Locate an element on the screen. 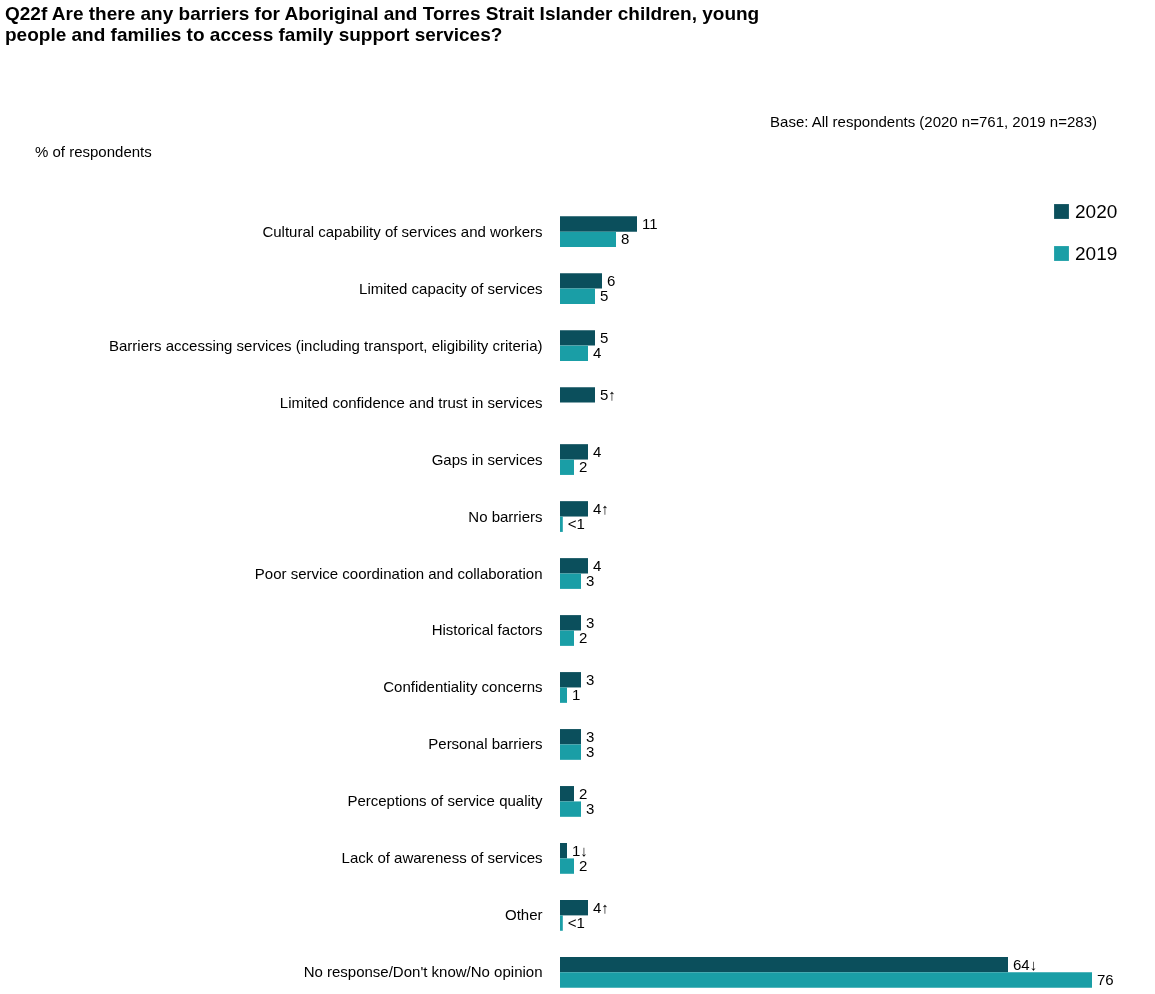  y-tick-label: No barriers is located at coordinates (505, 516).